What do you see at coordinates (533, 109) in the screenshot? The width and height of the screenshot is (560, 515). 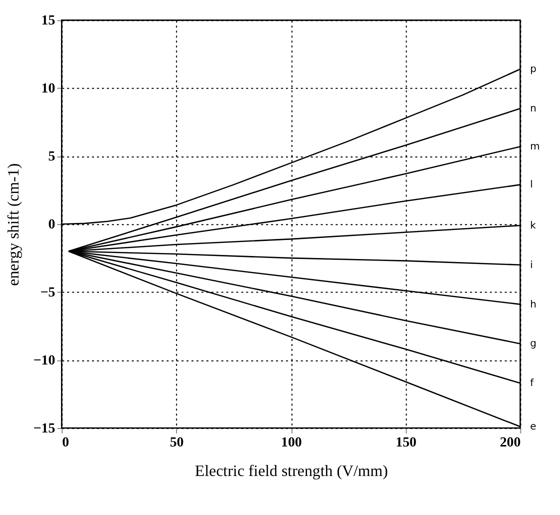 I see `series-label: n` at bounding box center [533, 109].